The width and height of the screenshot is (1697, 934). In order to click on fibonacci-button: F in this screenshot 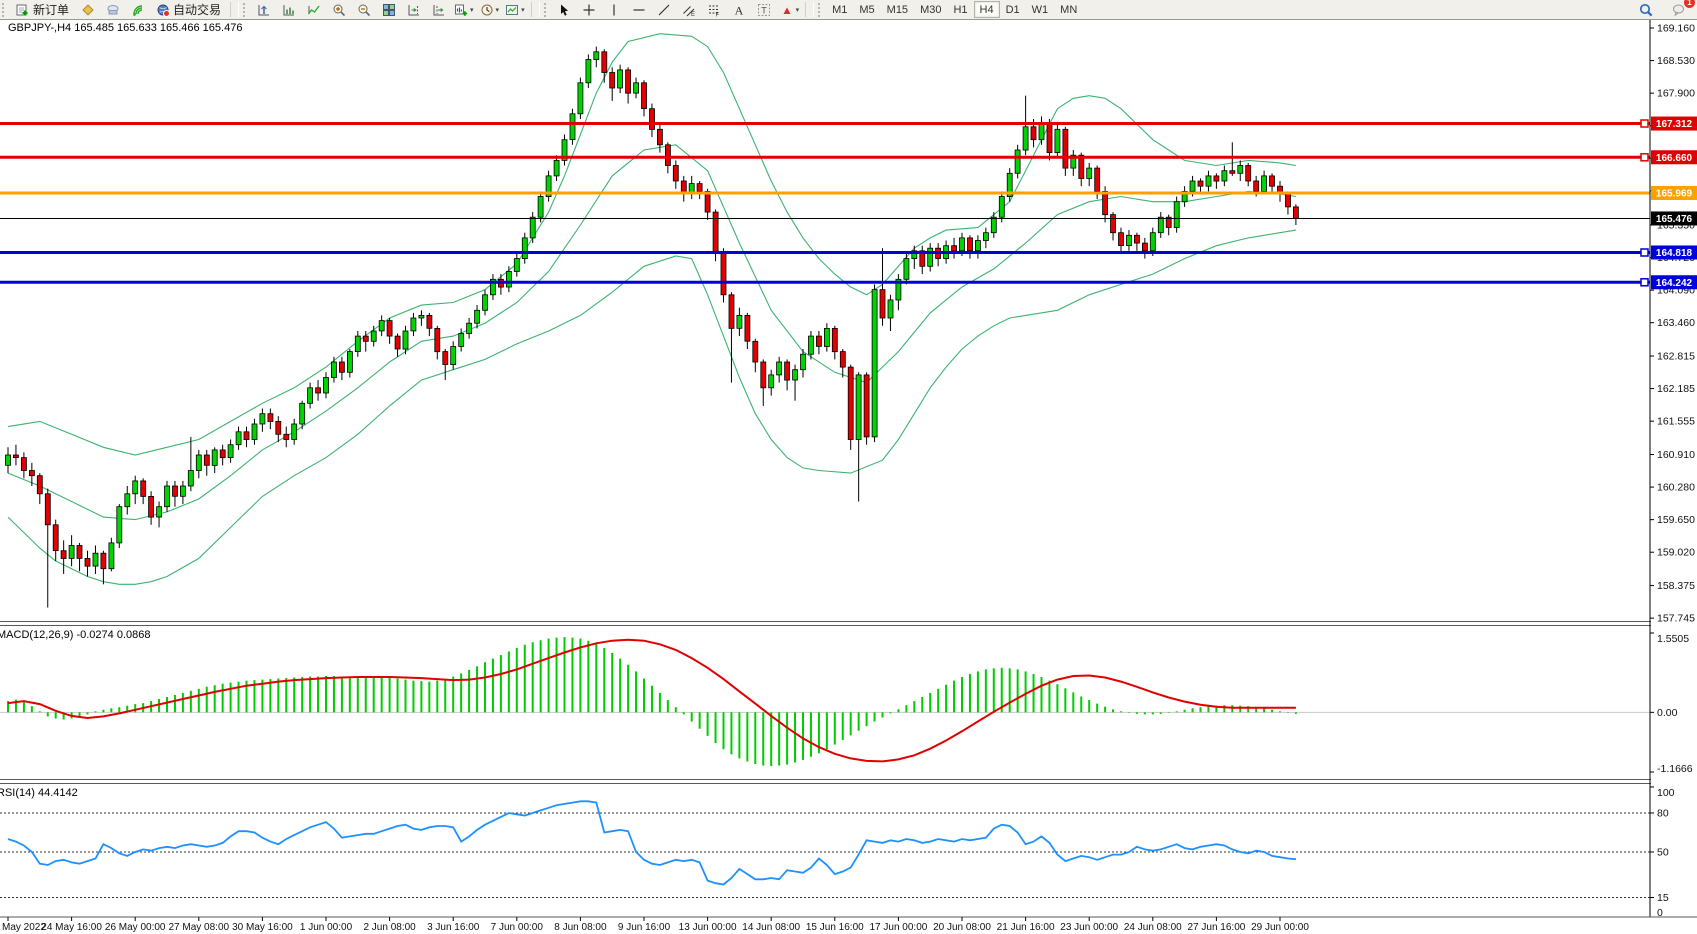, I will do `click(714, 9)`.